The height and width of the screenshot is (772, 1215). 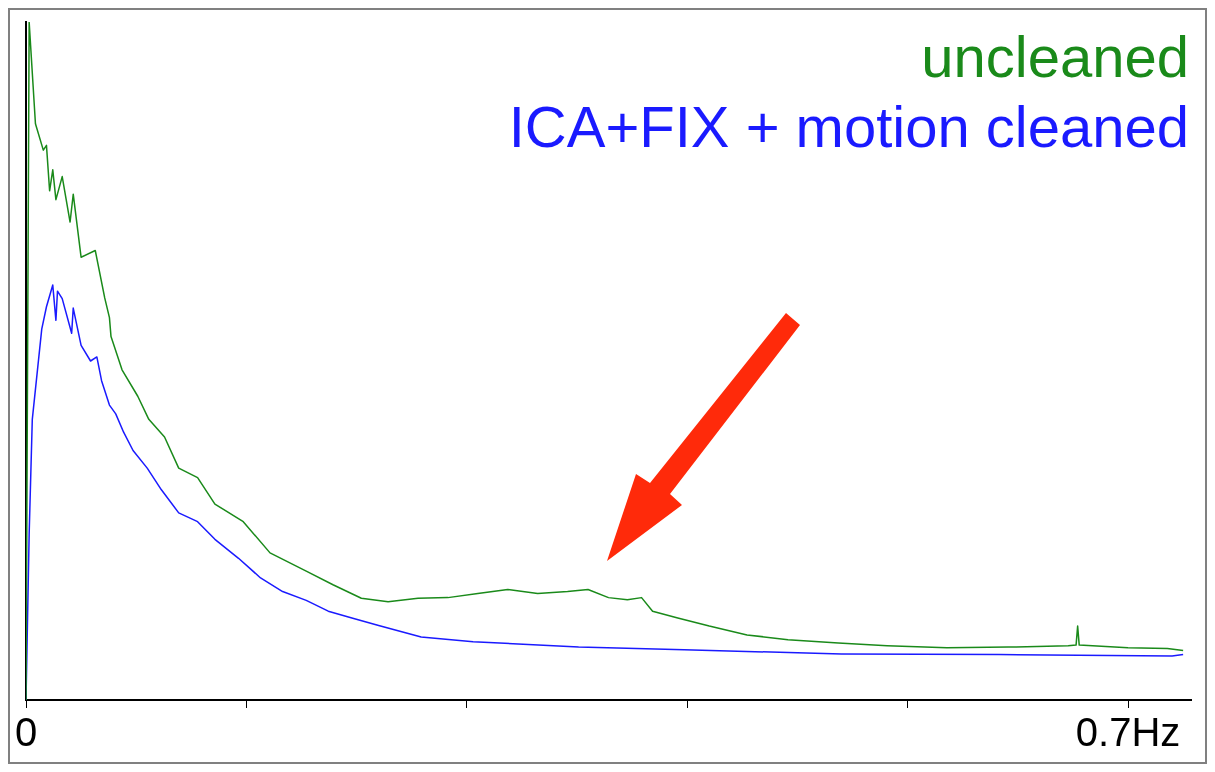 I want to click on text: uncleaned, so click(x=1055, y=56).